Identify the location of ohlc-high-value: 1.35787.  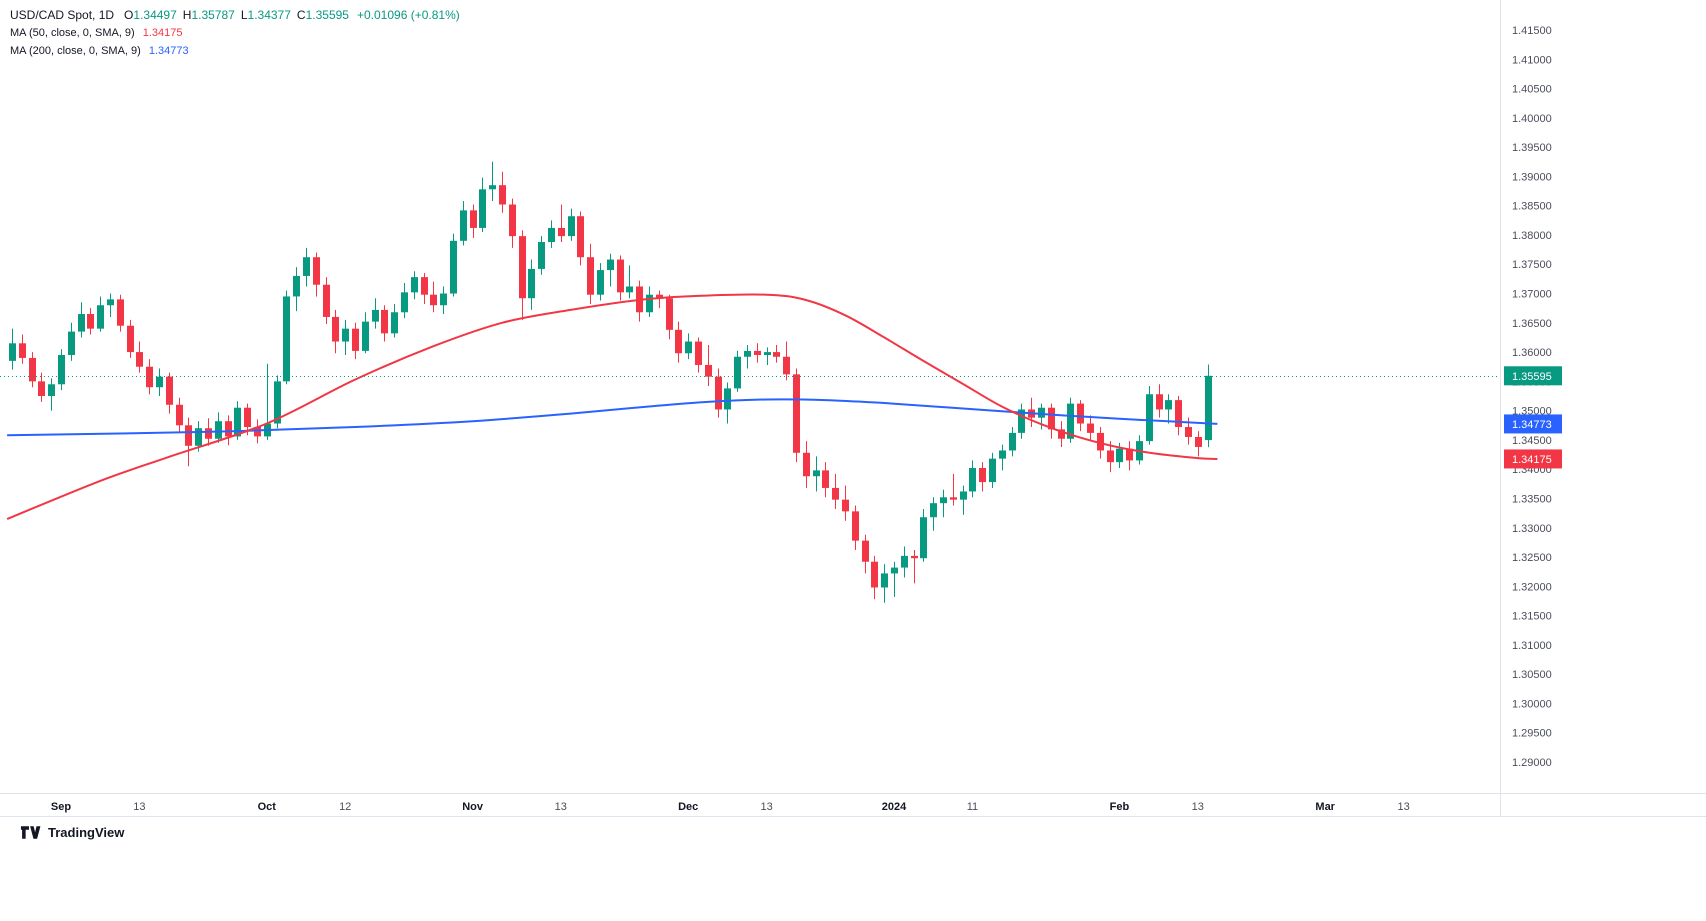
(213, 15).